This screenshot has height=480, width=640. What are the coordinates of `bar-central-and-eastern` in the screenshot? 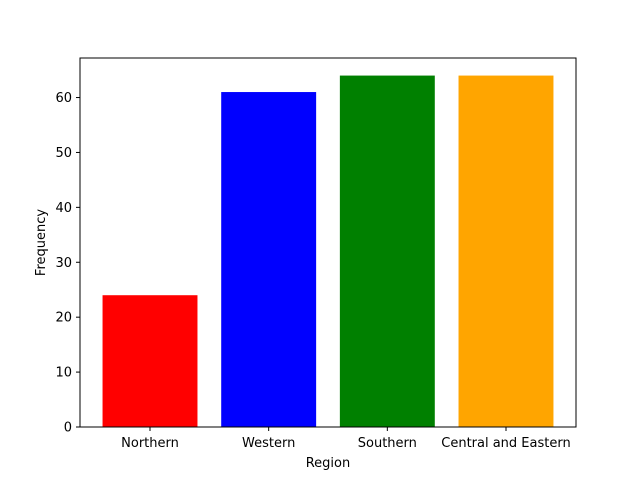 It's located at (506, 251).